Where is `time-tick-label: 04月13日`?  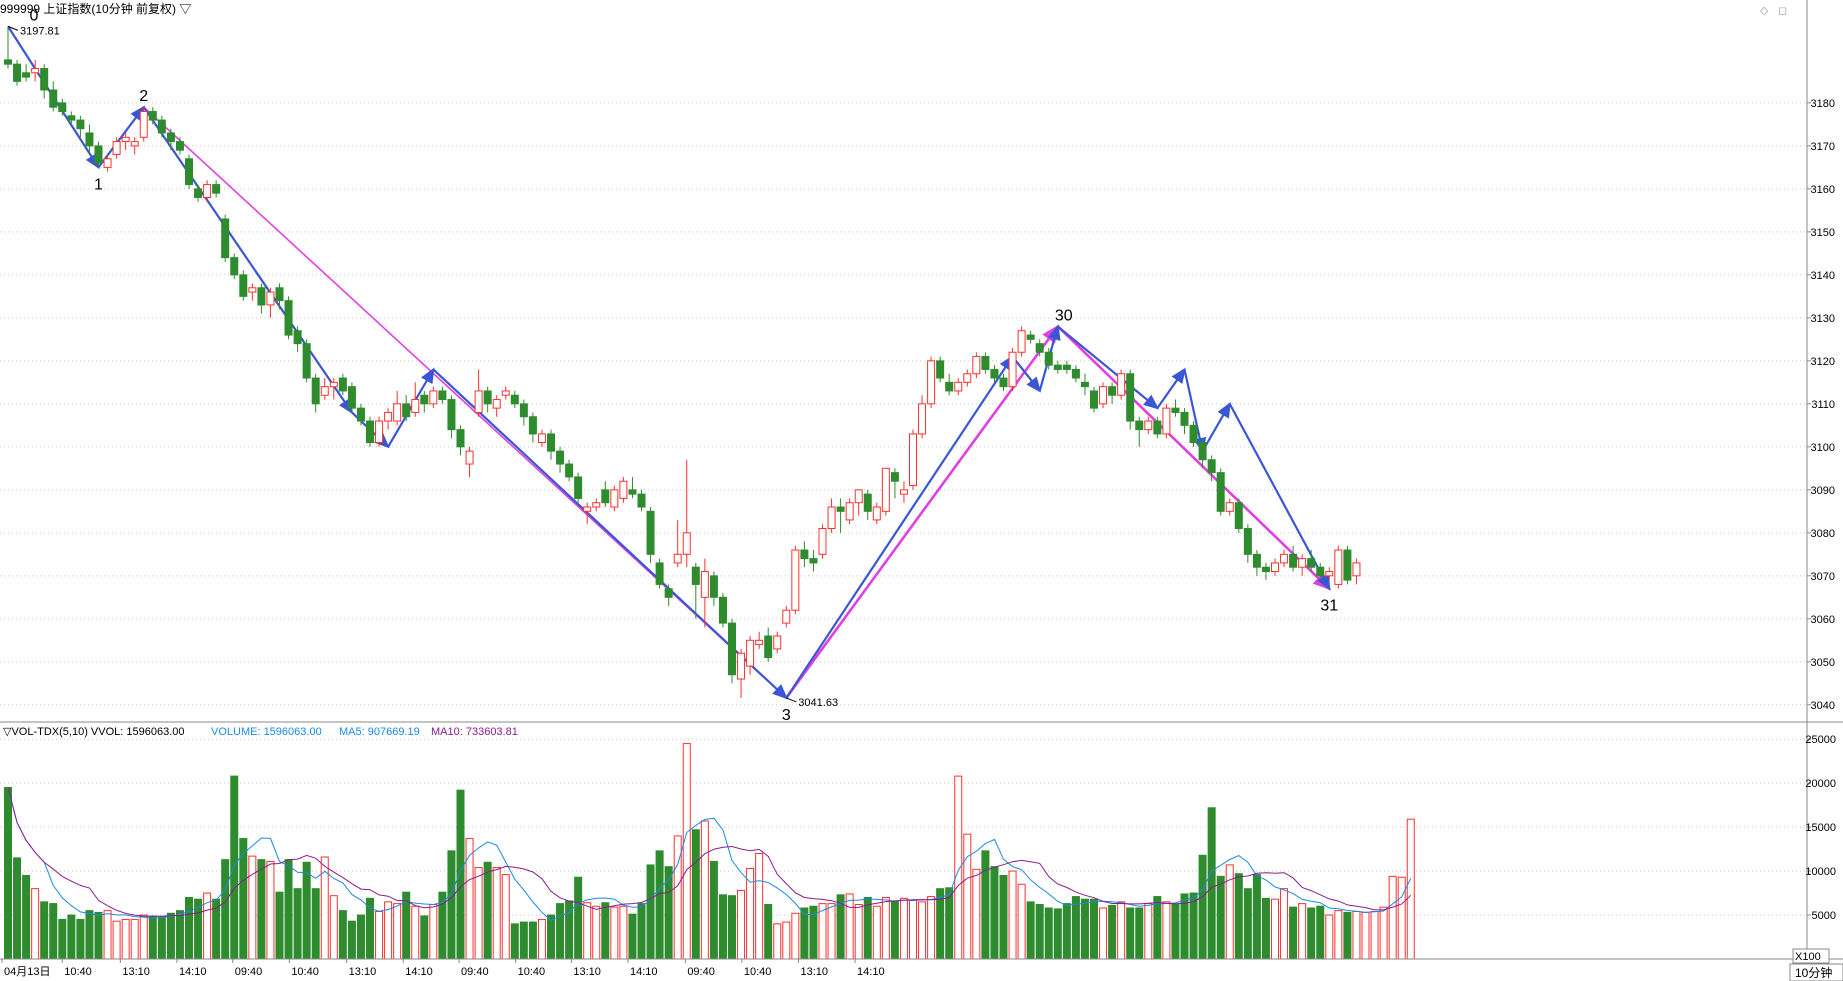 time-tick-label: 04月13日 is located at coordinates (27, 972).